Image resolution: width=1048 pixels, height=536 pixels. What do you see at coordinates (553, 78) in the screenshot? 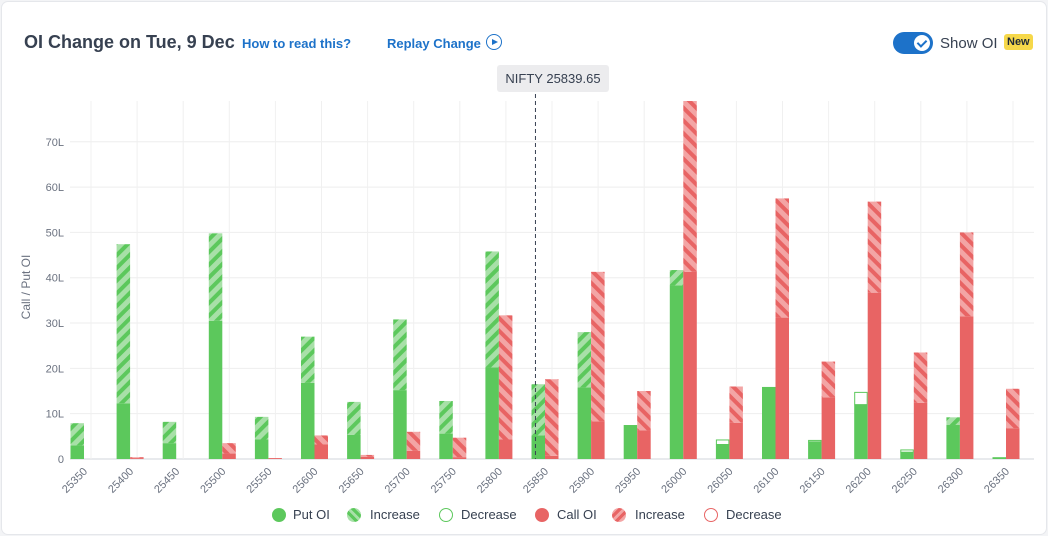
I see `spot-price-label: NIFTY 25839.65` at bounding box center [553, 78].